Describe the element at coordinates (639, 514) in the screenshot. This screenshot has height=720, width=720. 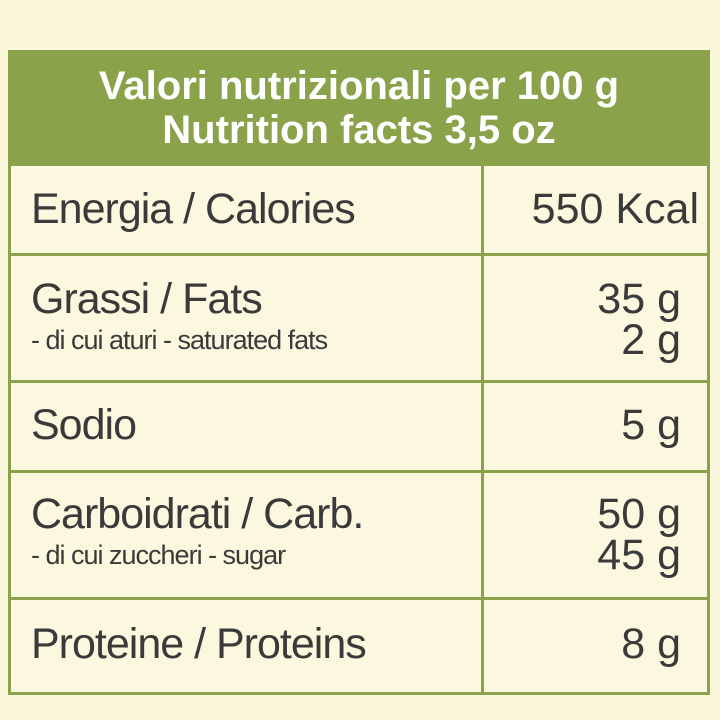
I see `row-carbs-value: 50 g` at that location.